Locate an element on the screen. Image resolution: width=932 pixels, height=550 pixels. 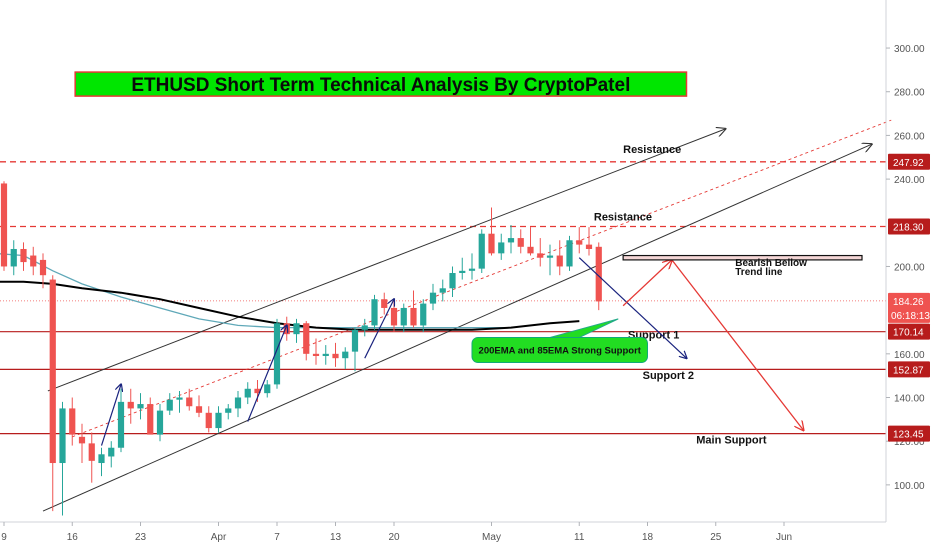
level-price-label: 152.87 is located at coordinates (908, 370).